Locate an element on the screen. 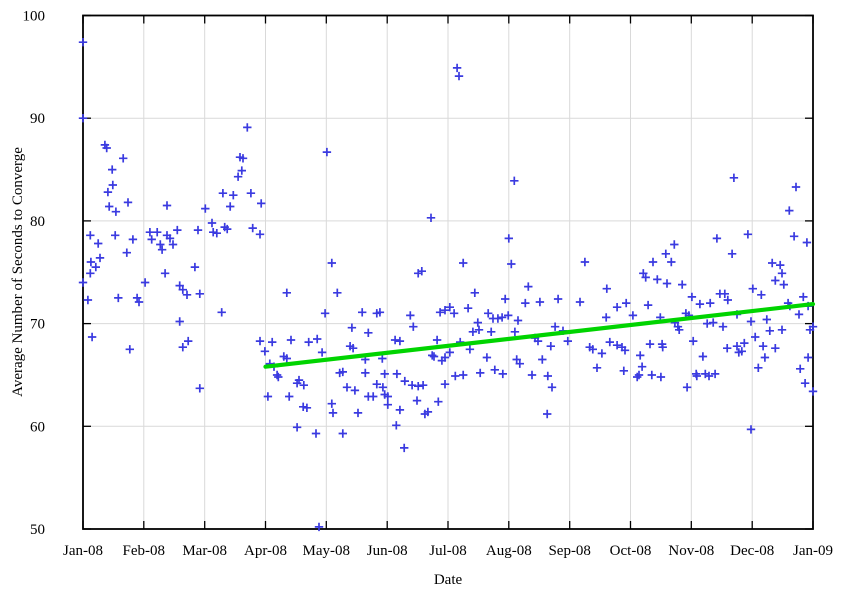  y-tick-label: 50 is located at coordinates (37, 530).